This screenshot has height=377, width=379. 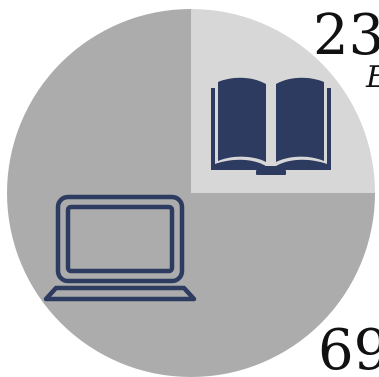 I want to click on open-book-icon, so click(x=271, y=126).